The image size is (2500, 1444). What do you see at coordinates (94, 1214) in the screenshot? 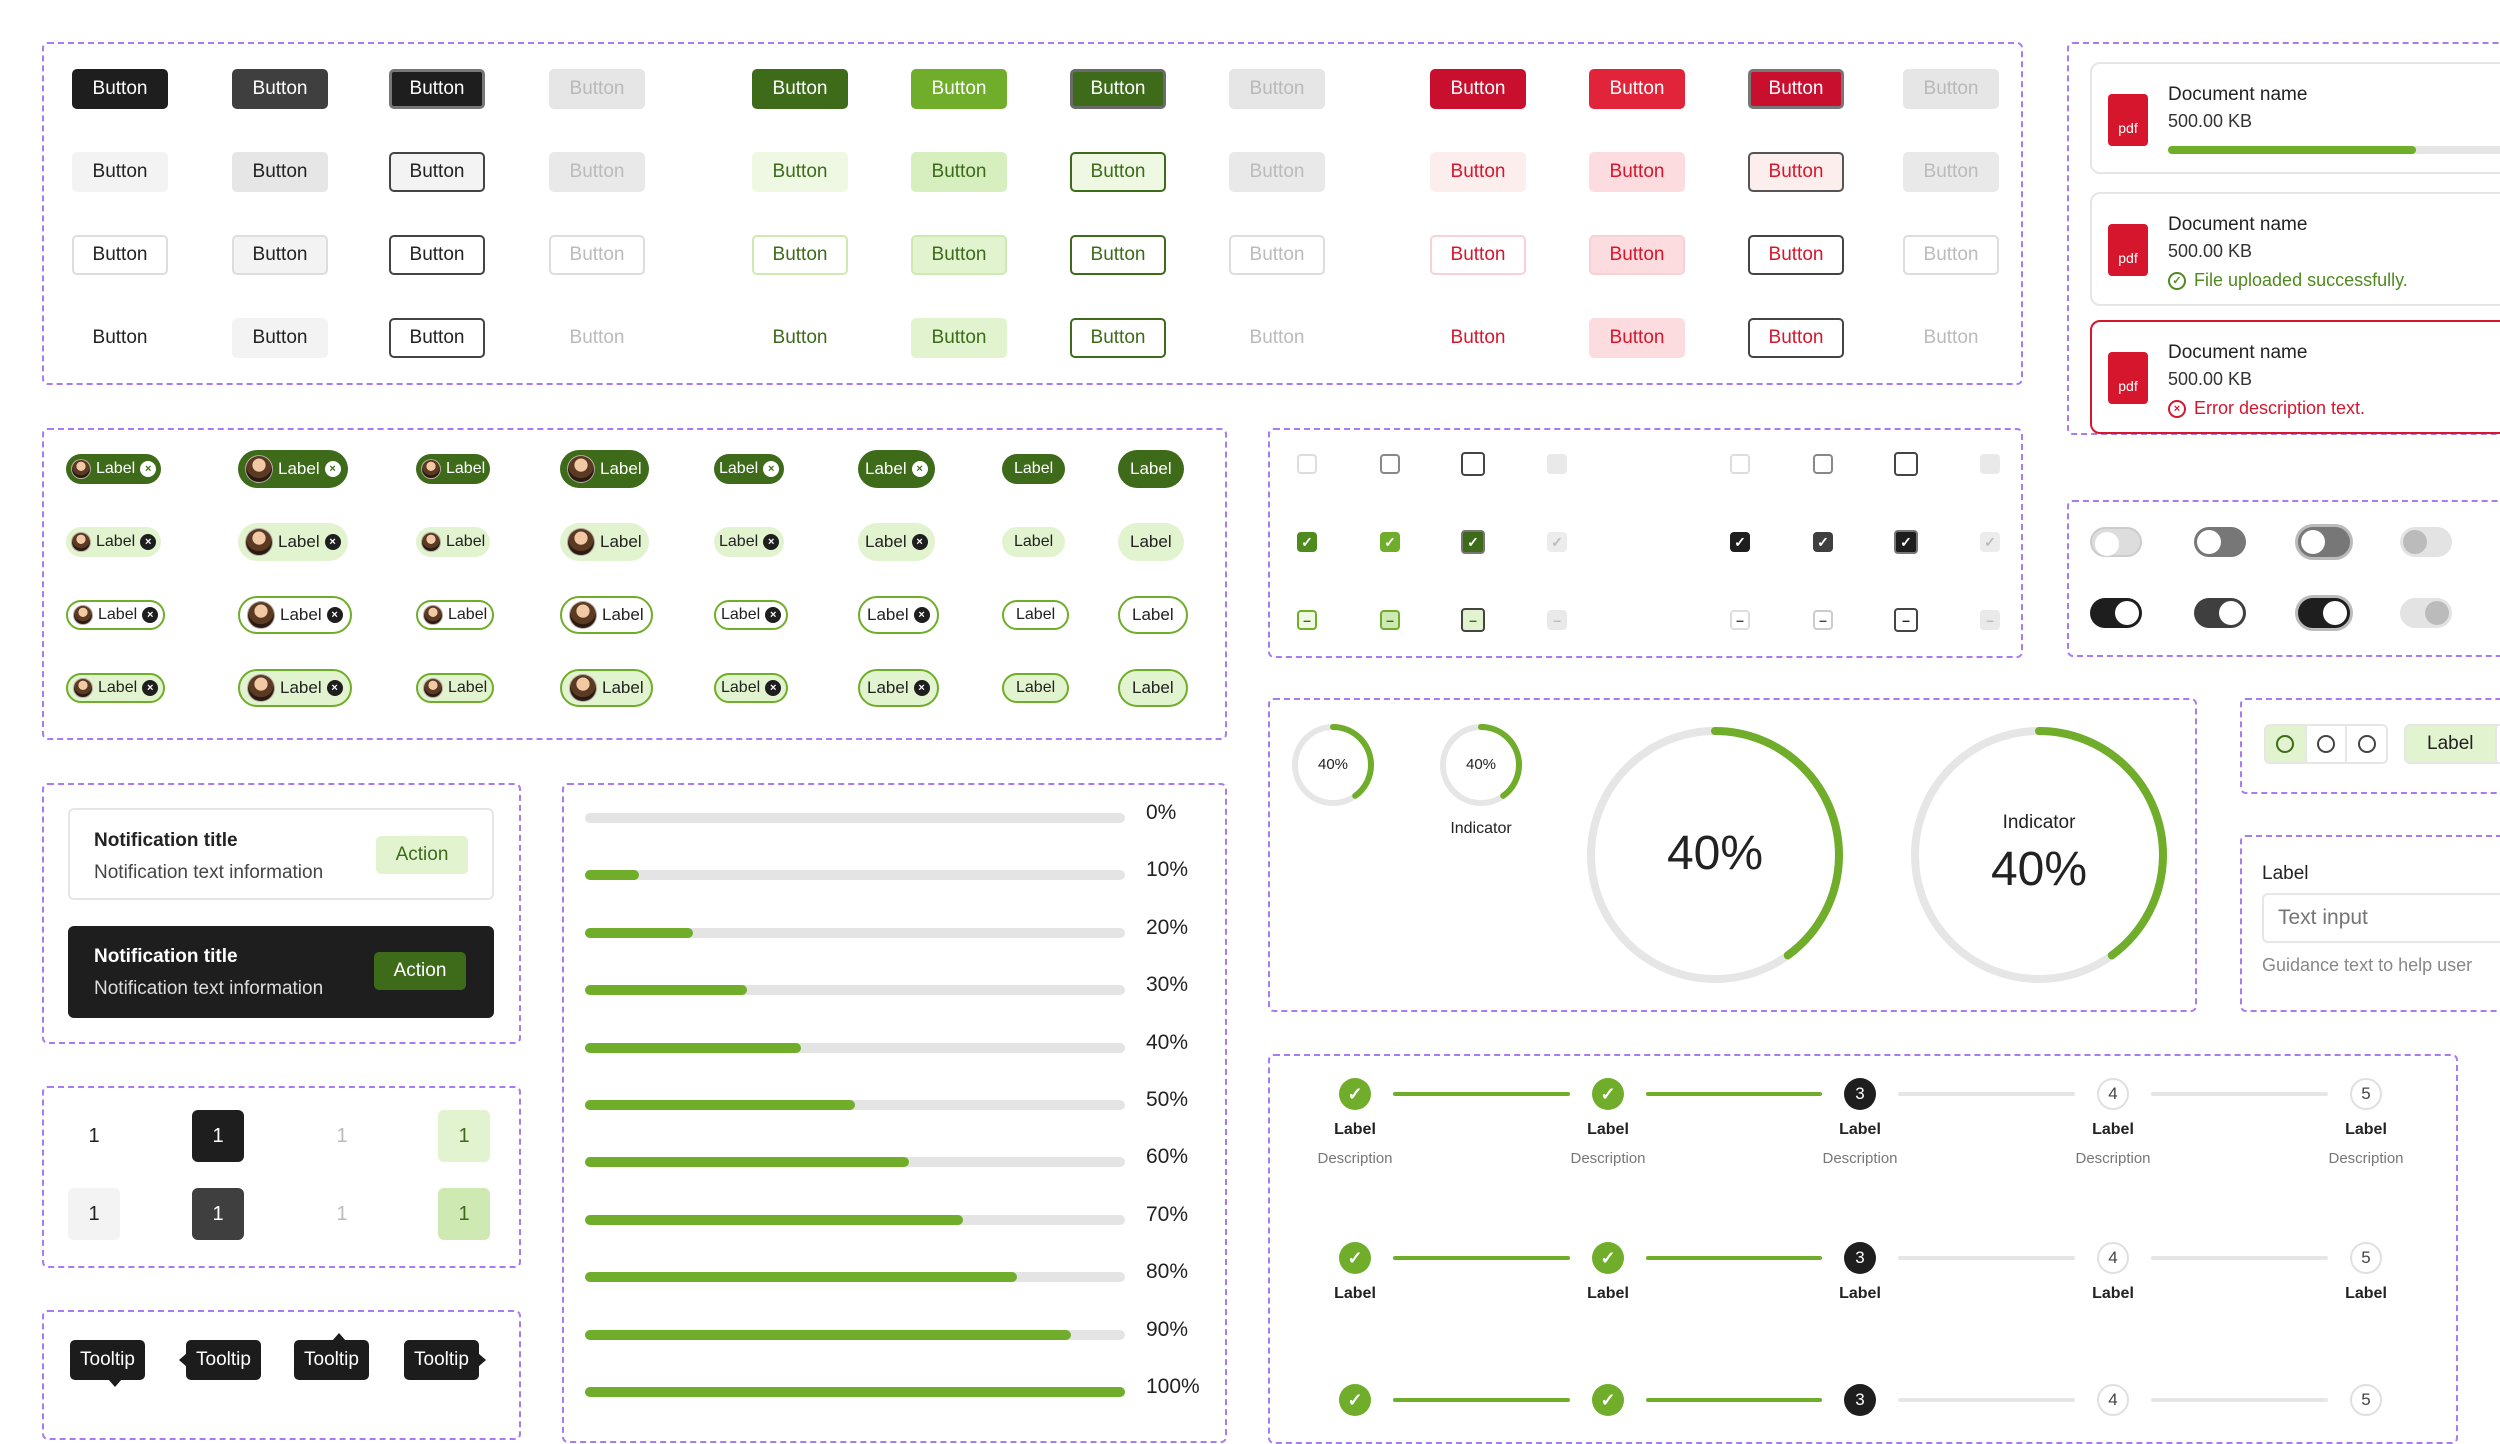
I see `page-item-plain-bg: 1` at bounding box center [94, 1214].